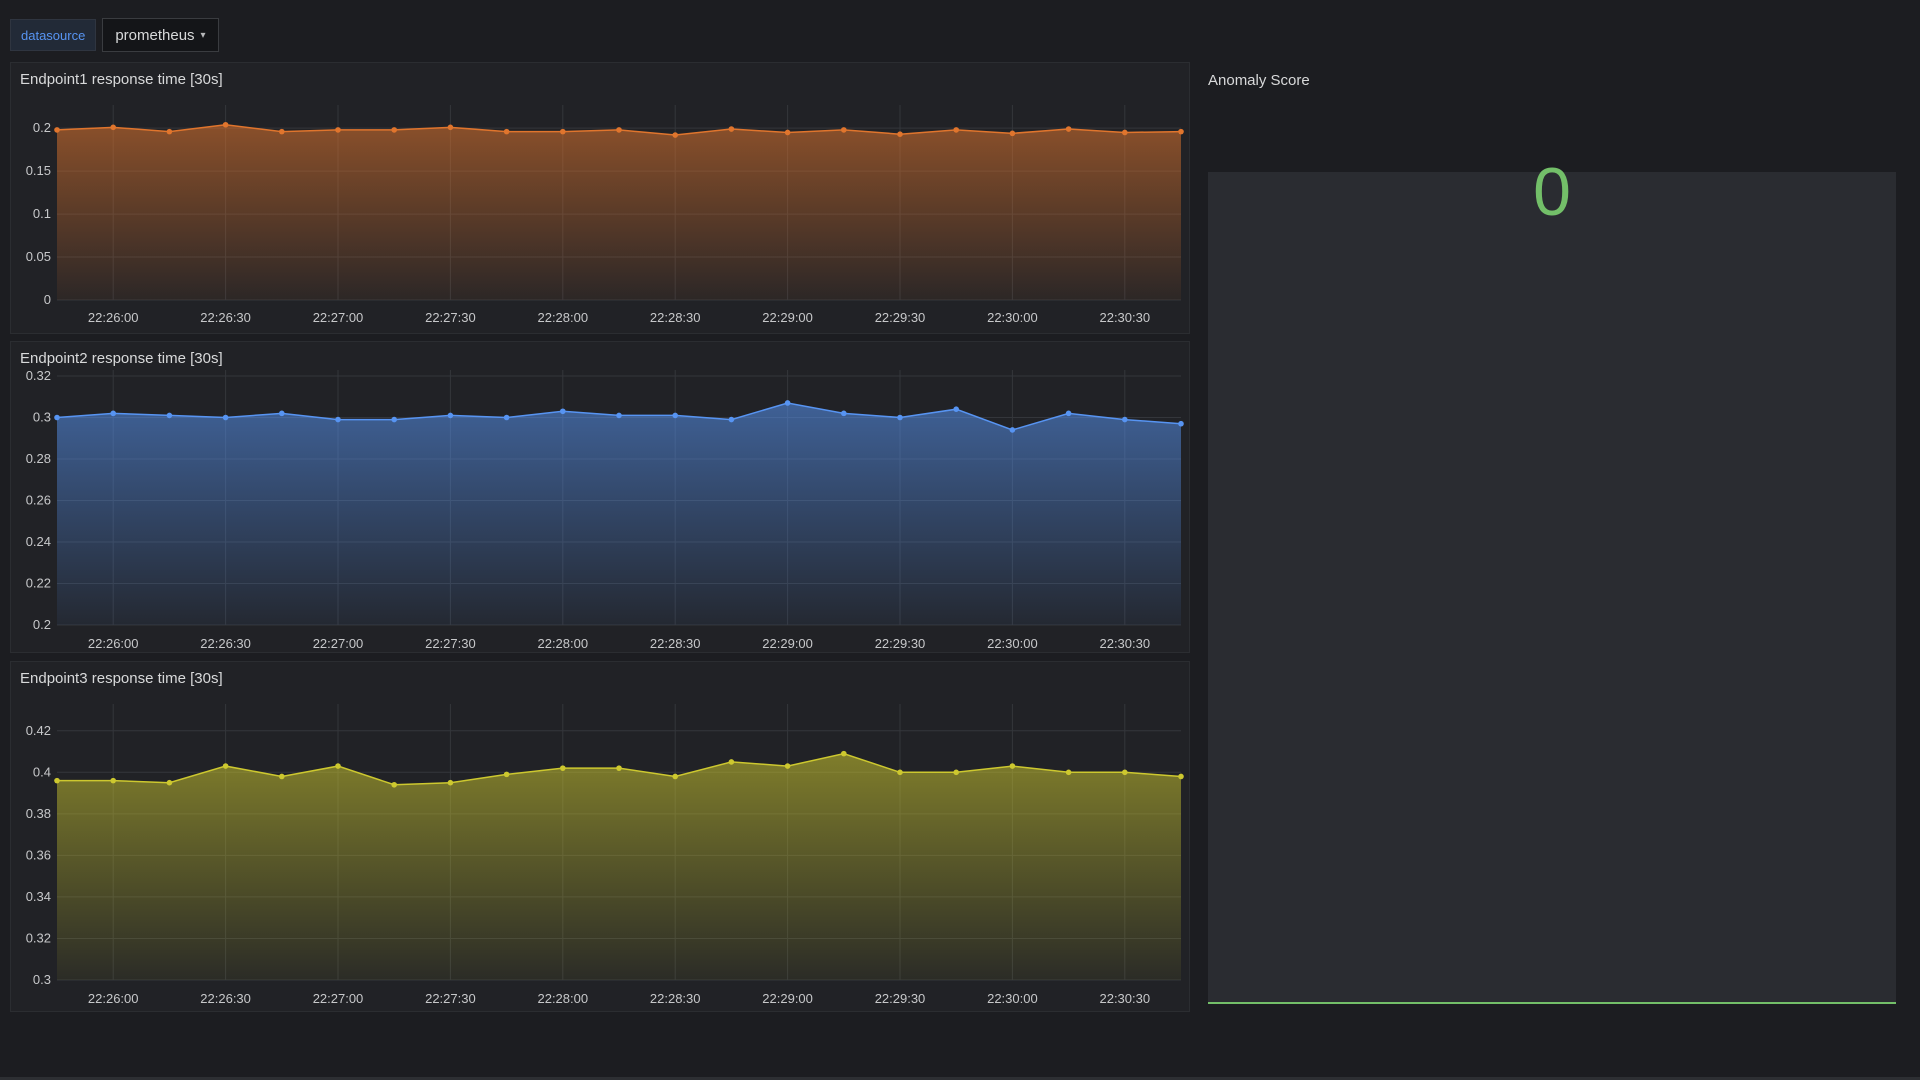  What do you see at coordinates (675, 998) in the screenshot?
I see `x-tick-label: 22:28:30` at bounding box center [675, 998].